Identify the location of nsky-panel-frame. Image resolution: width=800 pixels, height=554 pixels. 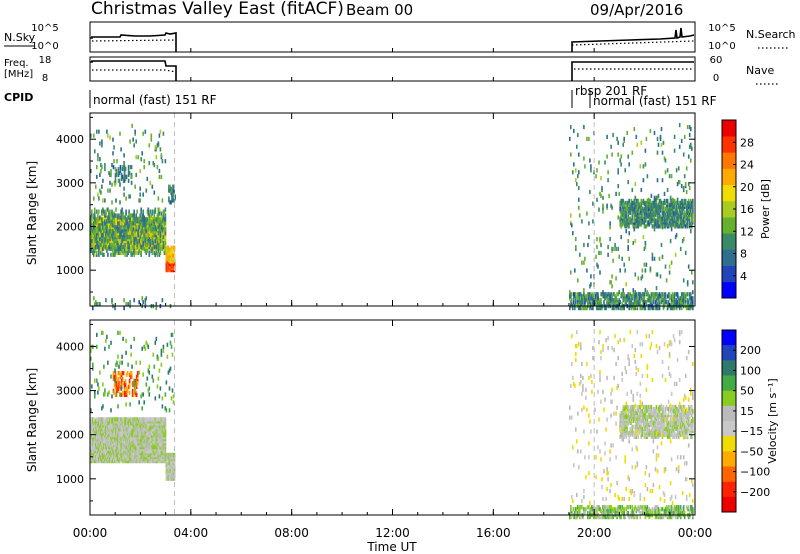
(392, 37).